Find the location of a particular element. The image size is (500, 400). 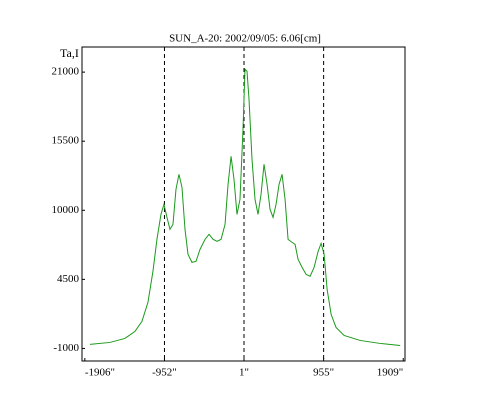

x-tick-label: 955" is located at coordinates (323, 373).